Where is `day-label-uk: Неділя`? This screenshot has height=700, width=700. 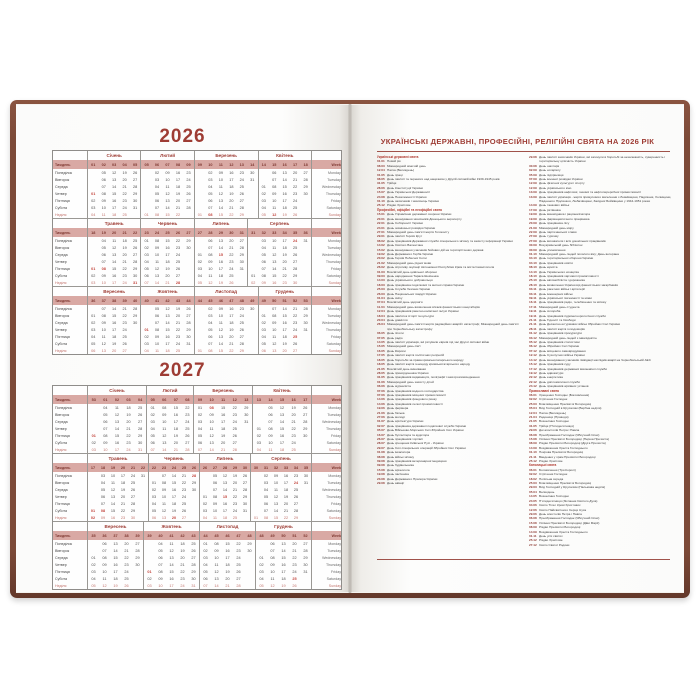
day-label-uk: Неділя is located at coordinates (61, 350).